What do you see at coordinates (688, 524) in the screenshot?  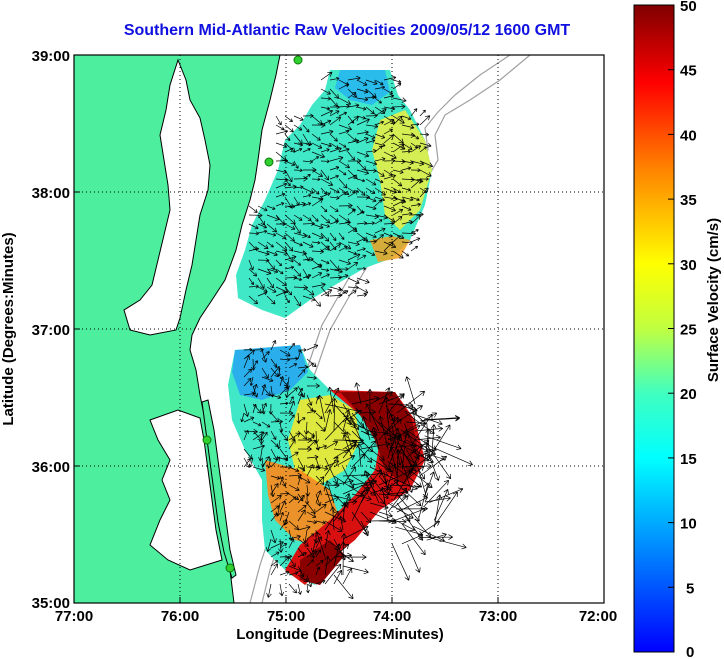 I see `colorbar-tick-label: 10` at bounding box center [688, 524].